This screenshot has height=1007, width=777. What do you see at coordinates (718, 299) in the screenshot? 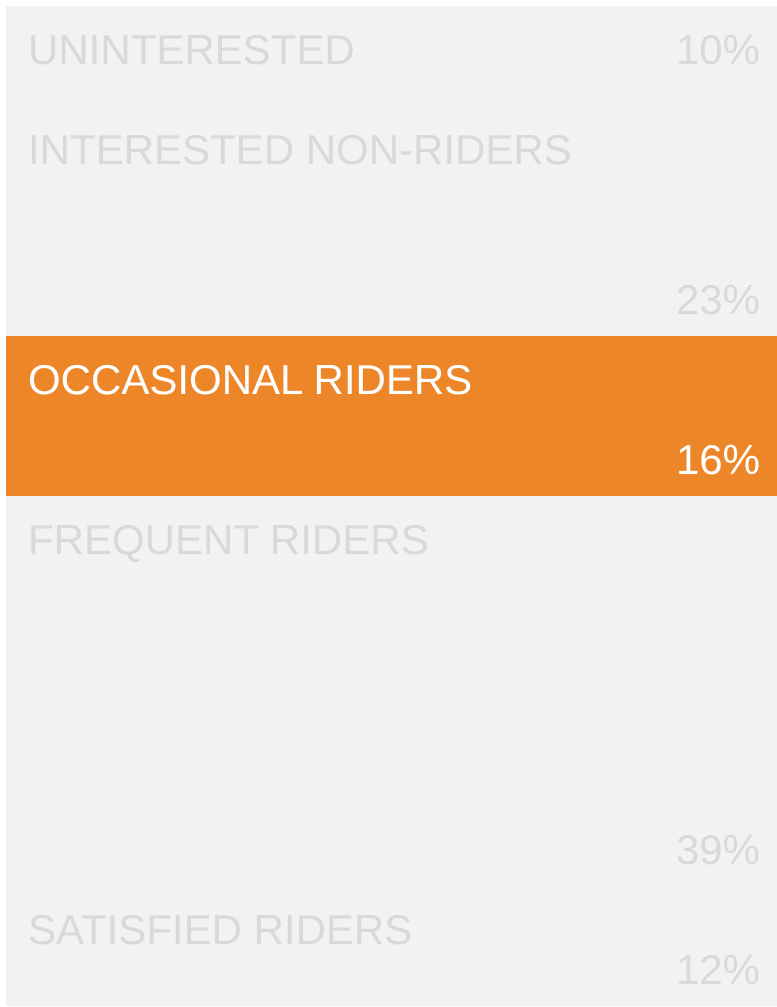
I see `value-label: 23%` at bounding box center [718, 299].